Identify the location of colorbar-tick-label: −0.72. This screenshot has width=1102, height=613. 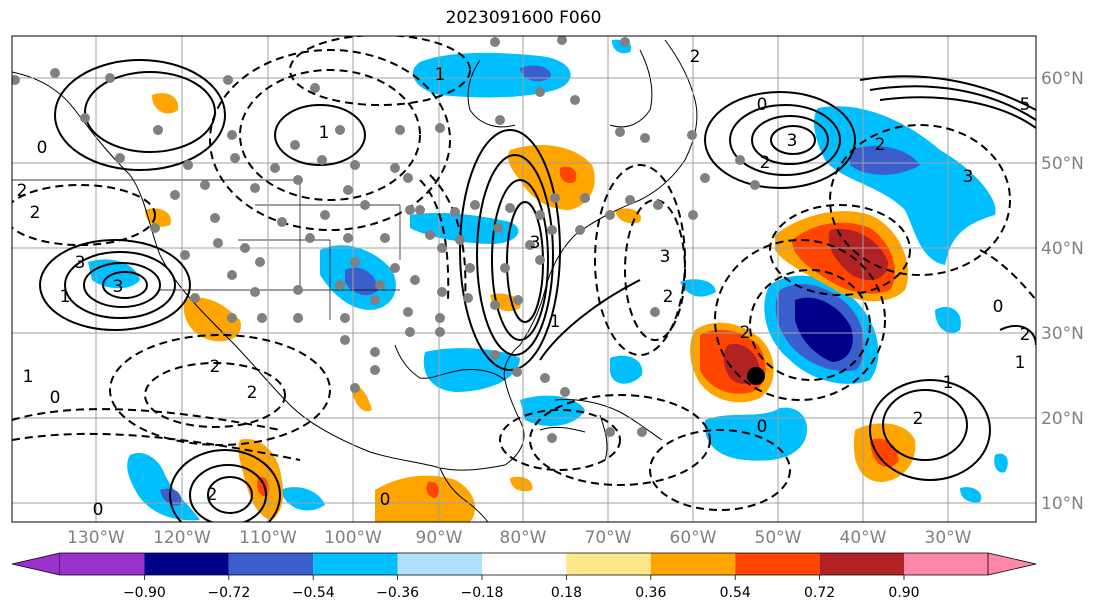
(228, 593).